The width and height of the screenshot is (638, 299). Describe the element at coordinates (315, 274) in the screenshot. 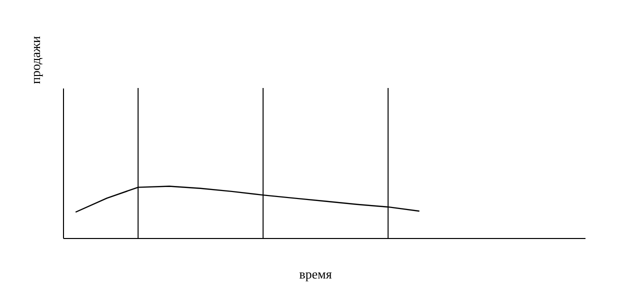

I see `x-axis-title: время` at that location.